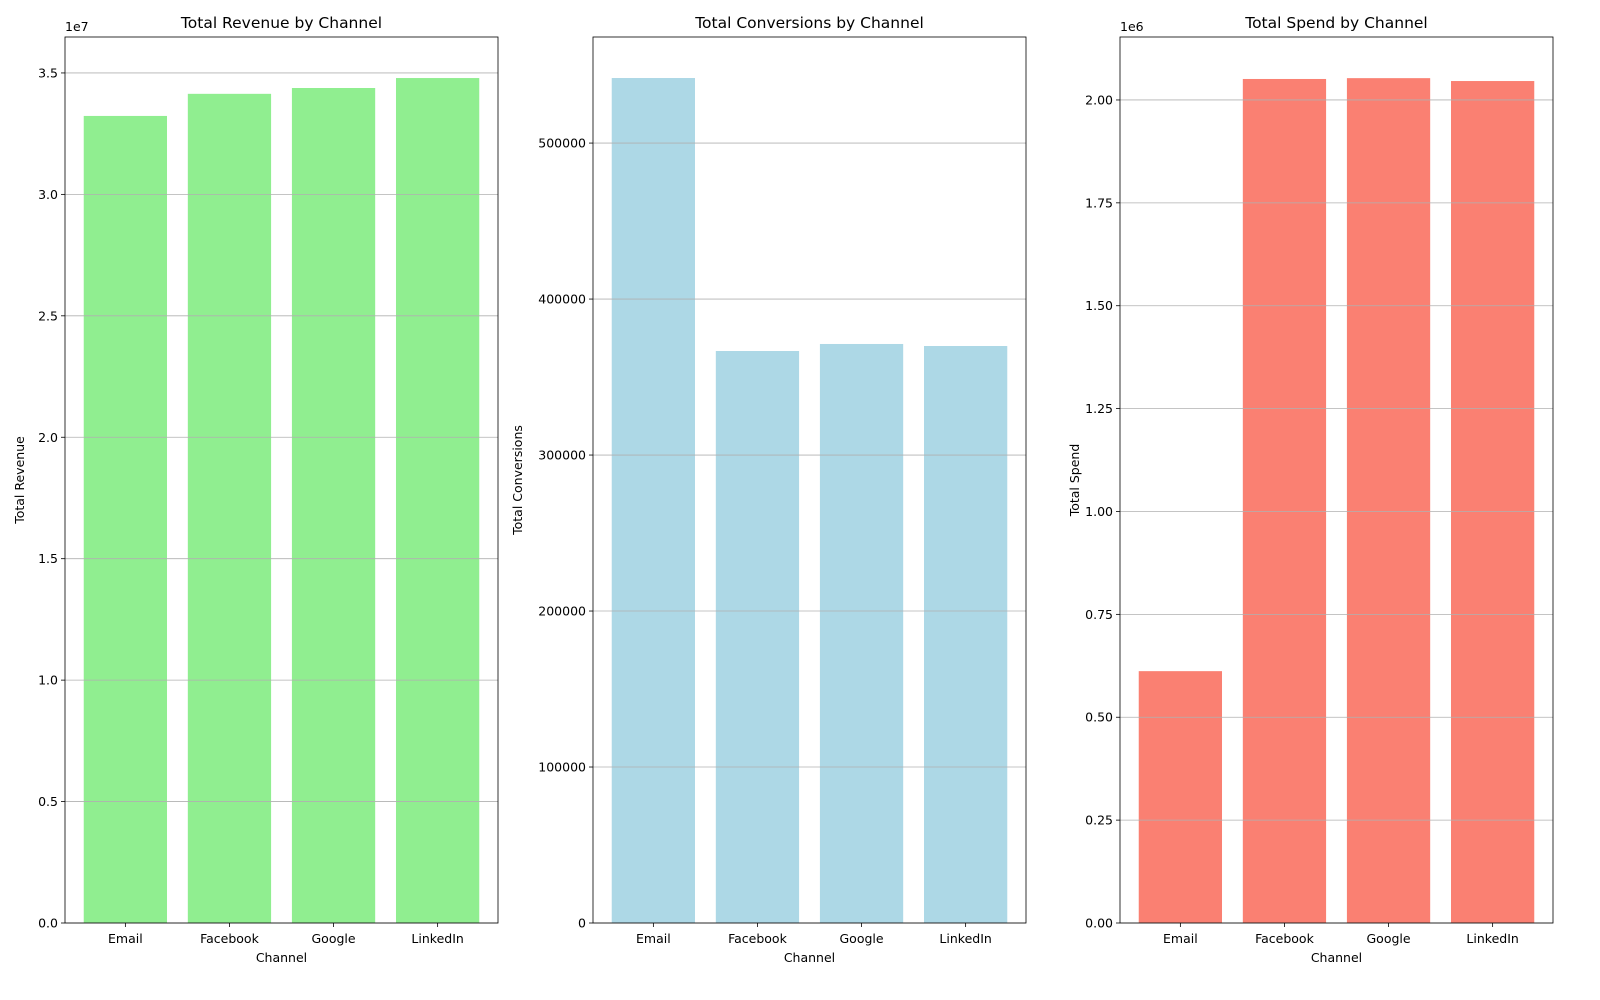 The height and width of the screenshot is (1000, 1600). I want to click on chart-title: Total Revenue by Channel, so click(281, 23).